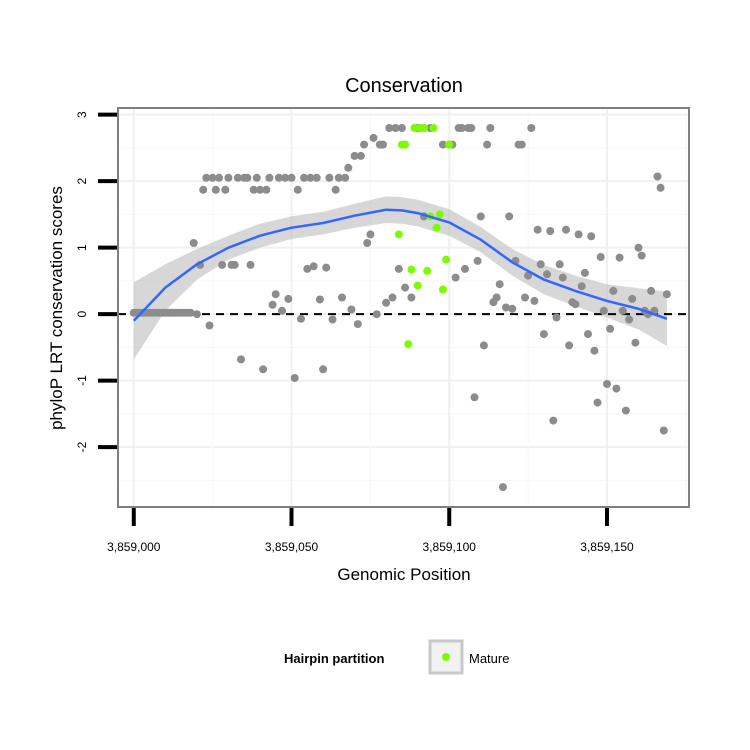 The image size is (750, 750). What do you see at coordinates (56, 308) in the screenshot?
I see `y-axis-title: phyloP LRT conservation scores` at bounding box center [56, 308].